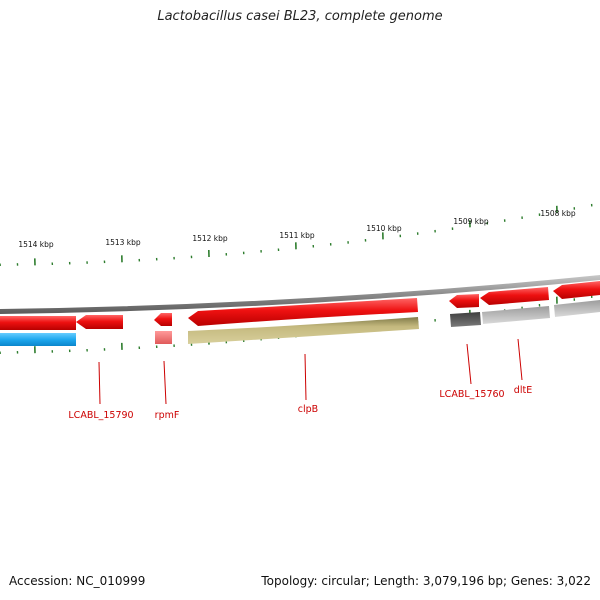 The image size is (600, 600). Describe the element at coordinates (308, 409) in the screenshot. I see `gene-label-clpb: clpB` at that location.